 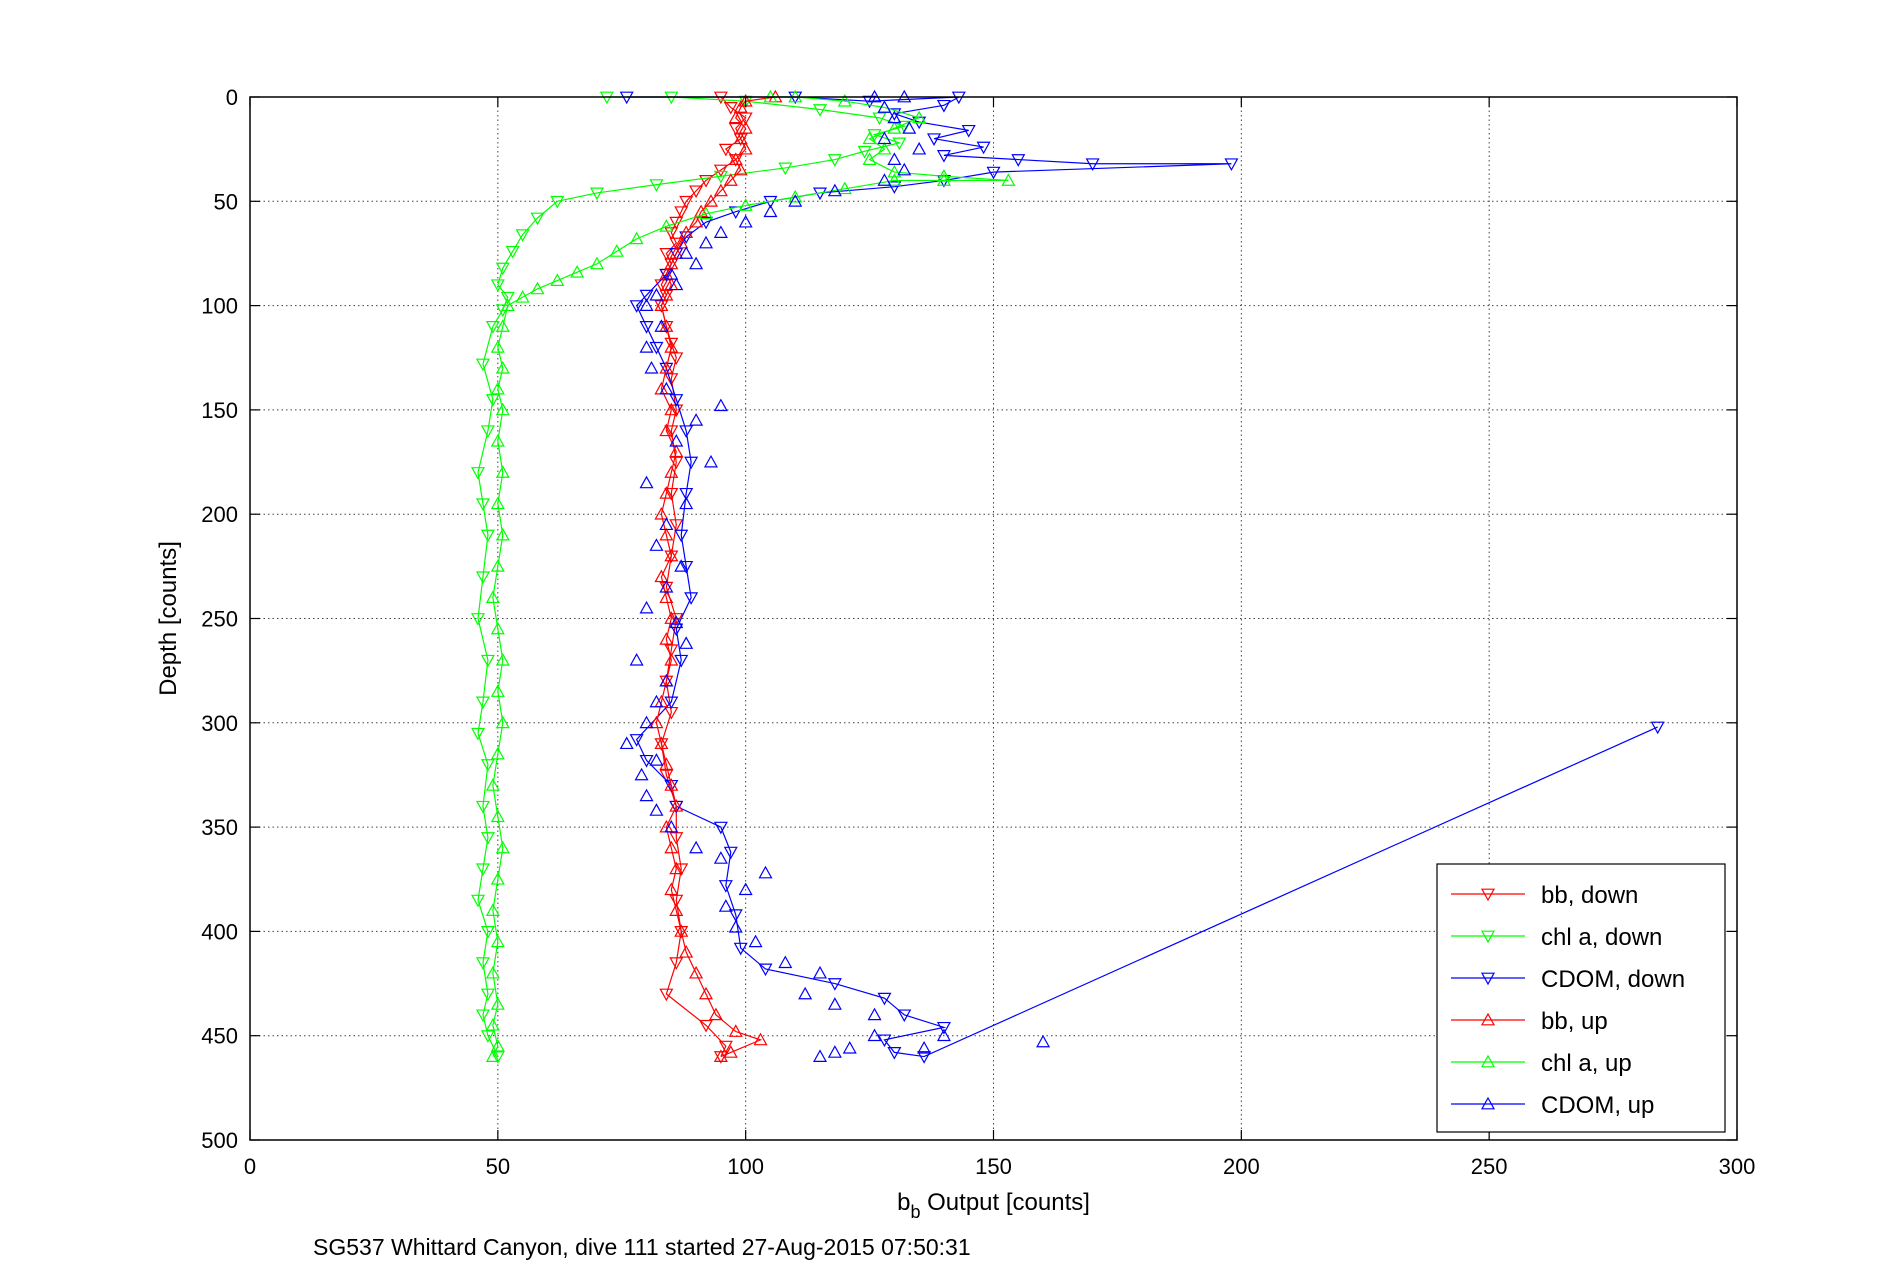 I want to click on y-axis-label: Depth [counts], so click(x=168, y=618).